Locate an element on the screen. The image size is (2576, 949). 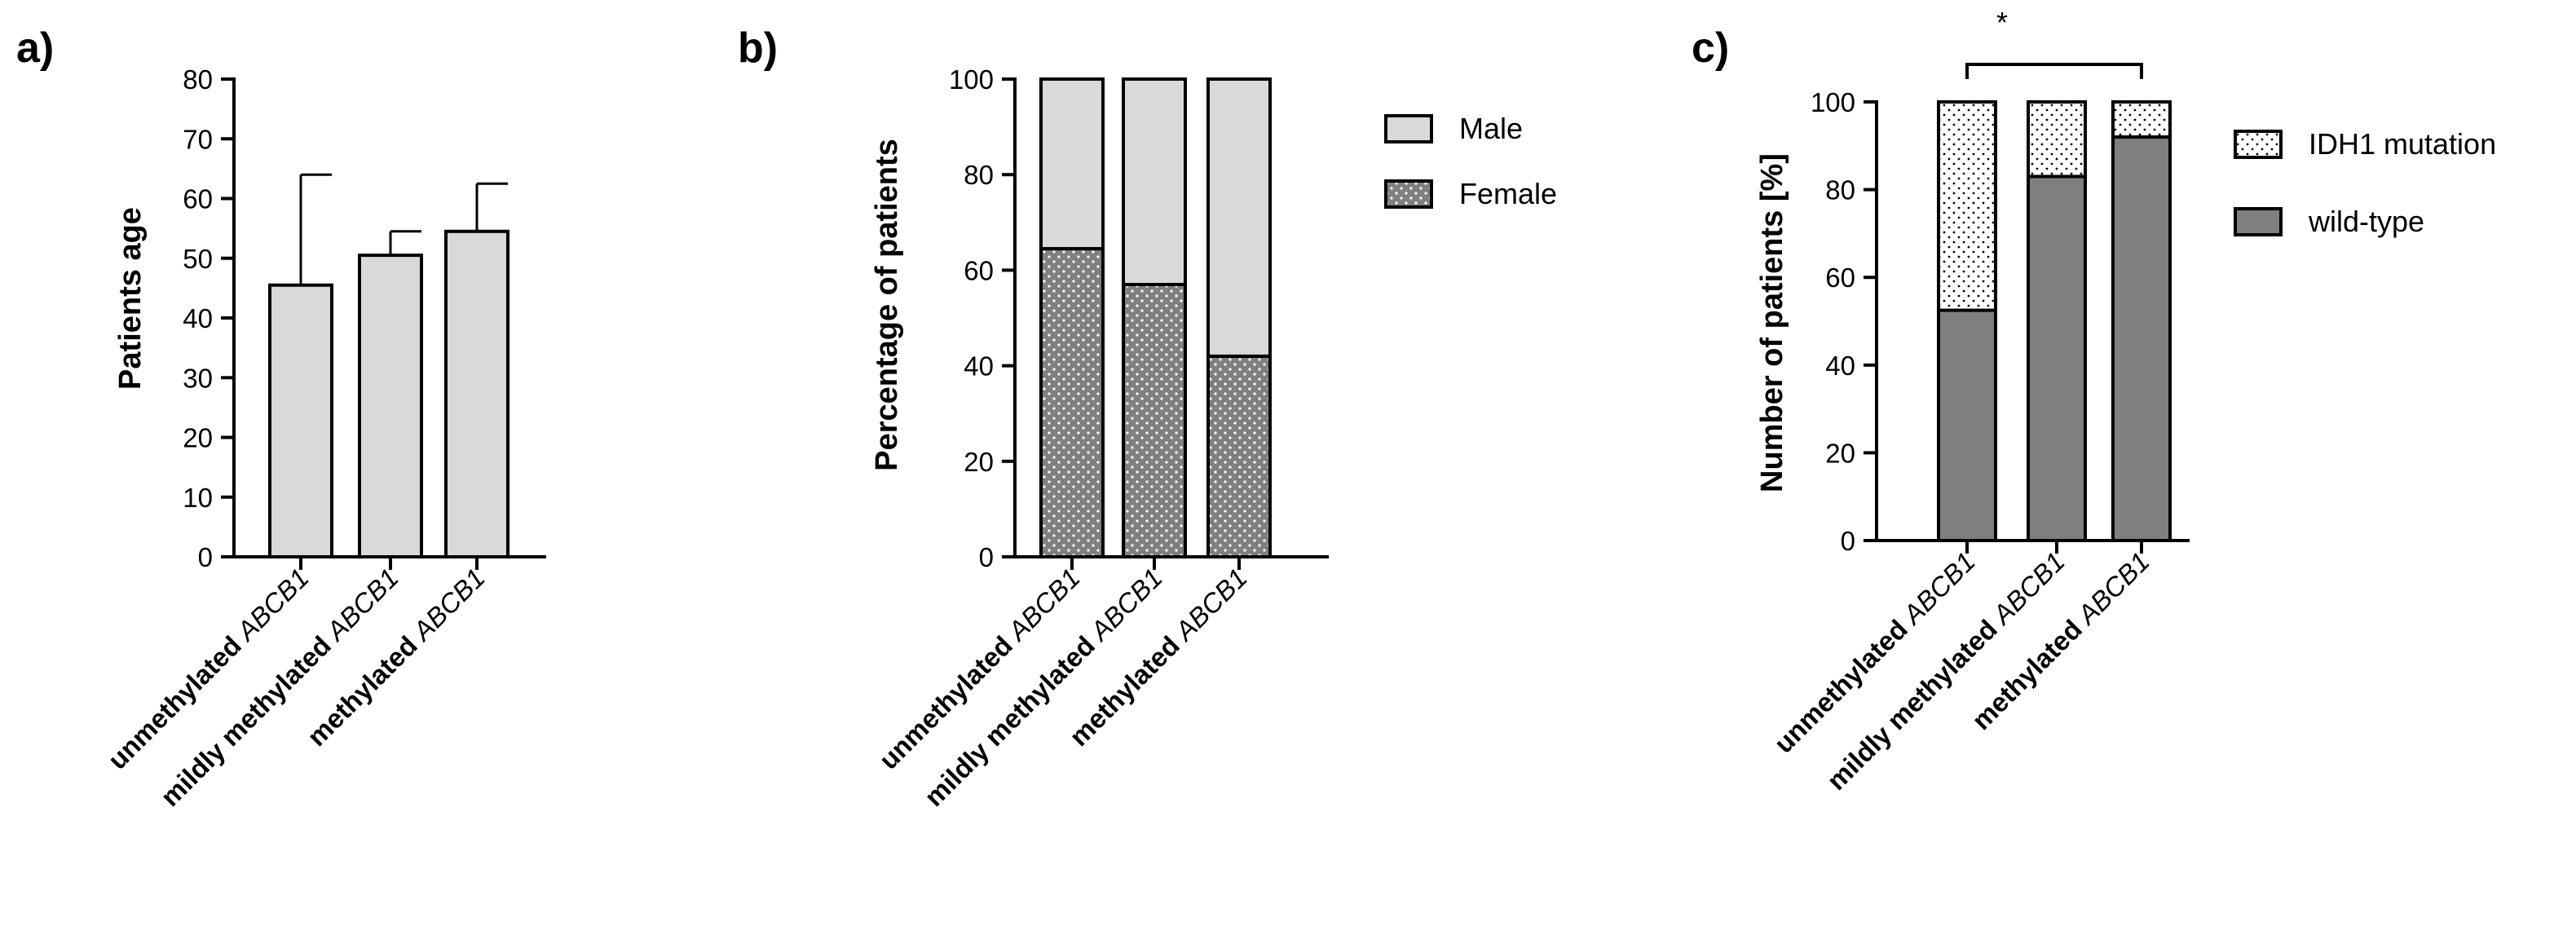
legend-label-male: Male is located at coordinates (1491, 128).